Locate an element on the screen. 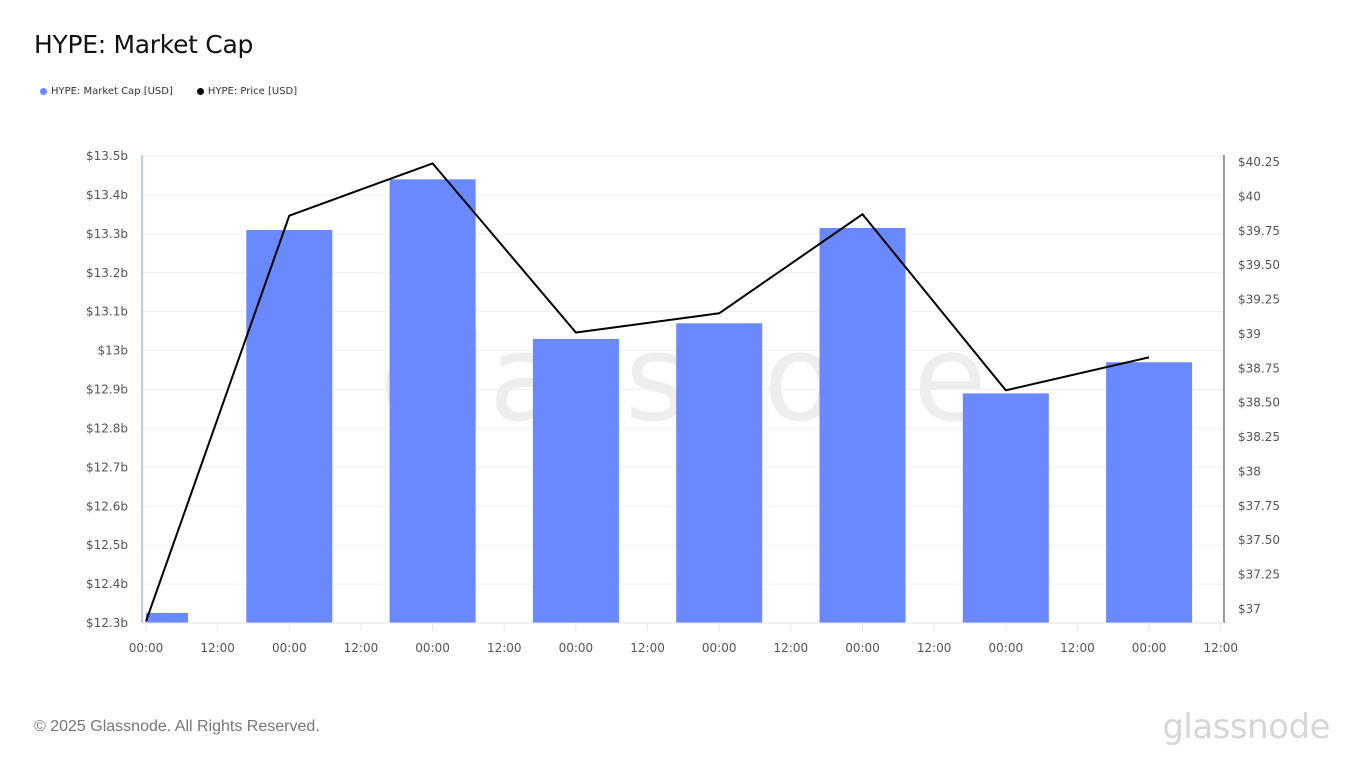 Image resolution: width=1366 pixels, height=768 pixels. right-axis-tick: $39.75 is located at coordinates (1259, 231).